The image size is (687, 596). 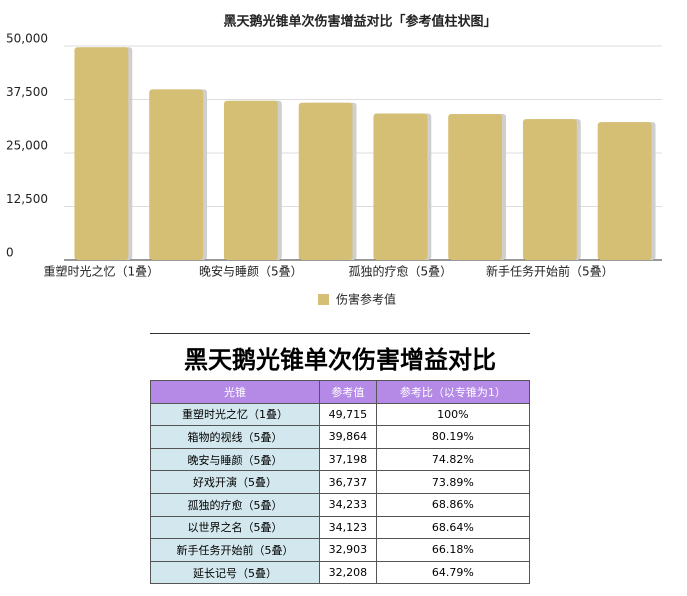 What do you see at coordinates (453, 459) in the screenshot?
I see `table-cell: 74.82%` at bounding box center [453, 459].